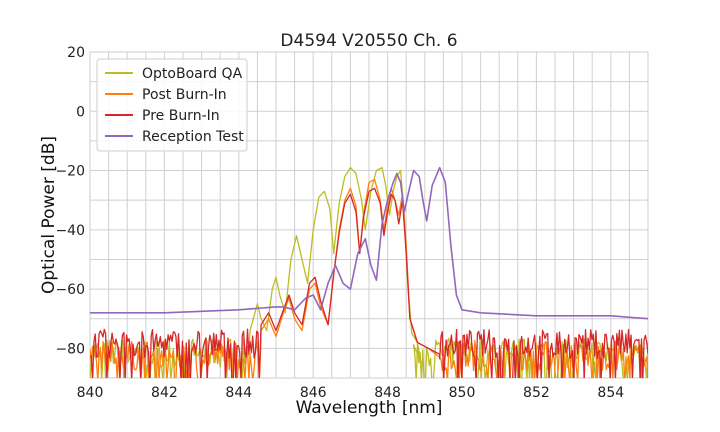 The image size is (720, 432). What do you see at coordinates (70, 349) in the screenshot?
I see `y-tick-label: −80` at bounding box center [70, 349].